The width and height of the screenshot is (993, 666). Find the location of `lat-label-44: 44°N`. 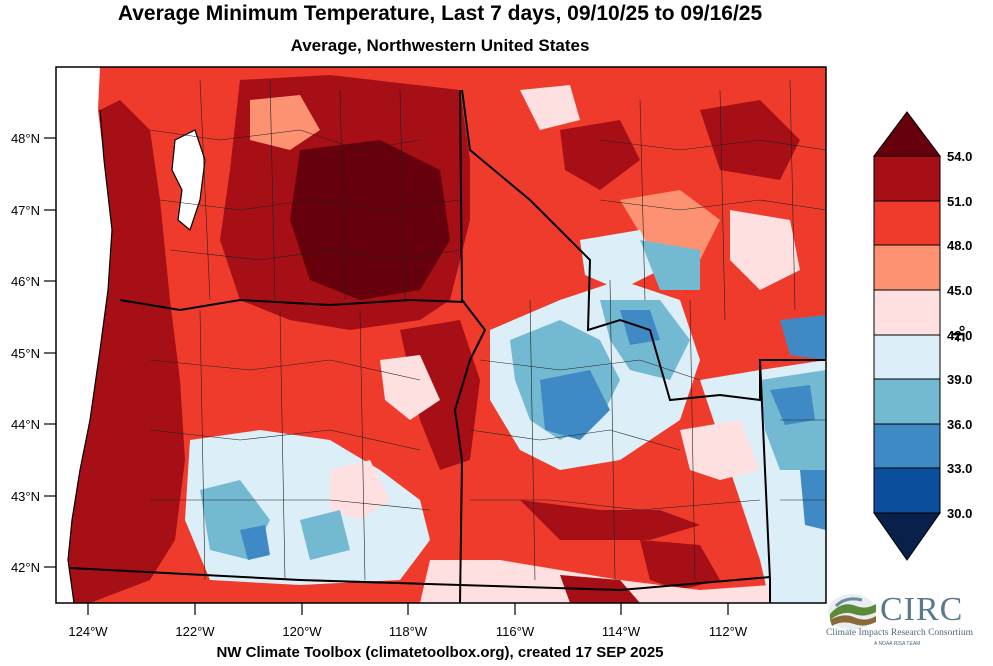

lat-label-44: 44°N is located at coordinates (25, 424).